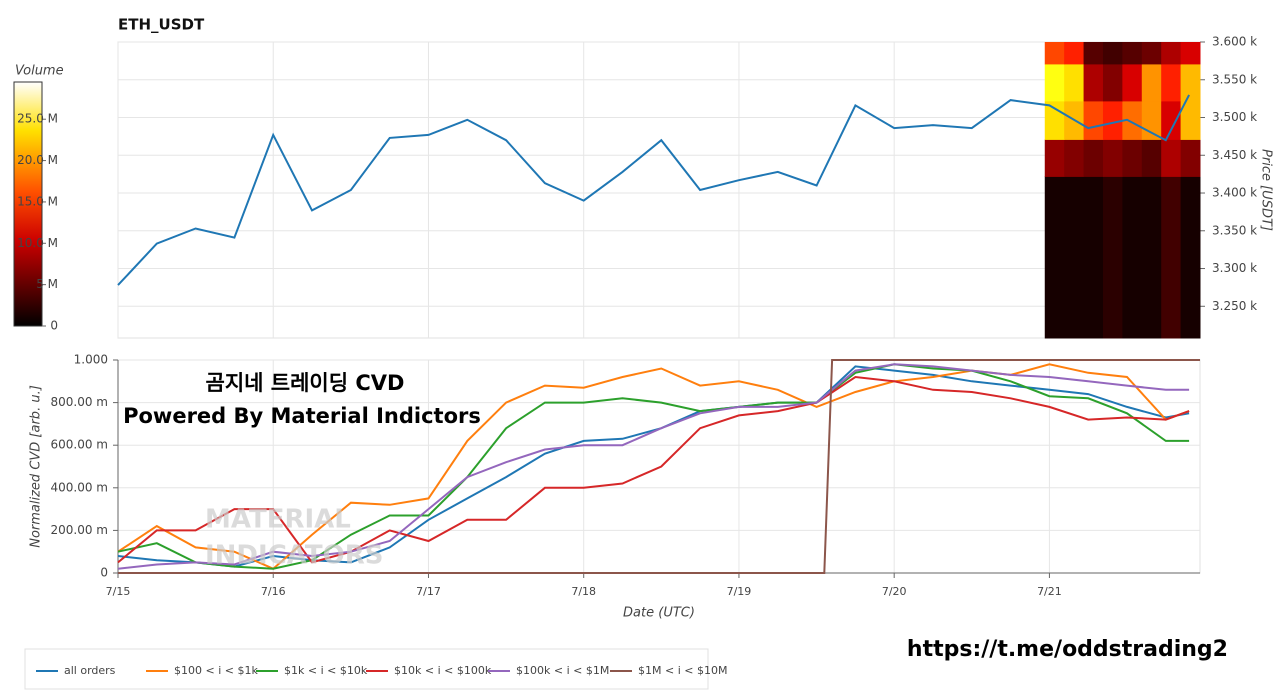 This screenshot has height=690, width=1280. I want to click on x-tick-label: 7/18, so click(583, 591).